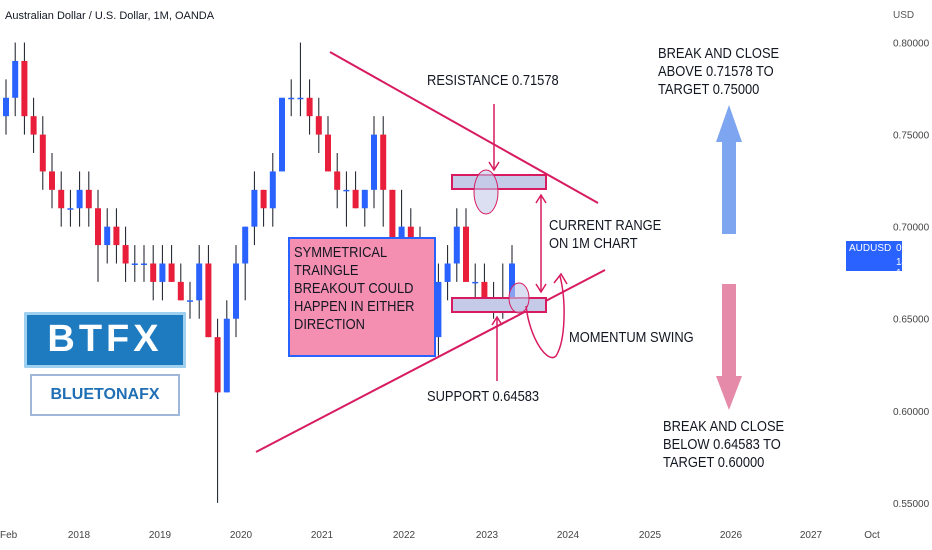  What do you see at coordinates (872, 535) in the screenshot?
I see `x-tick-label: Oct` at bounding box center [872, 535].